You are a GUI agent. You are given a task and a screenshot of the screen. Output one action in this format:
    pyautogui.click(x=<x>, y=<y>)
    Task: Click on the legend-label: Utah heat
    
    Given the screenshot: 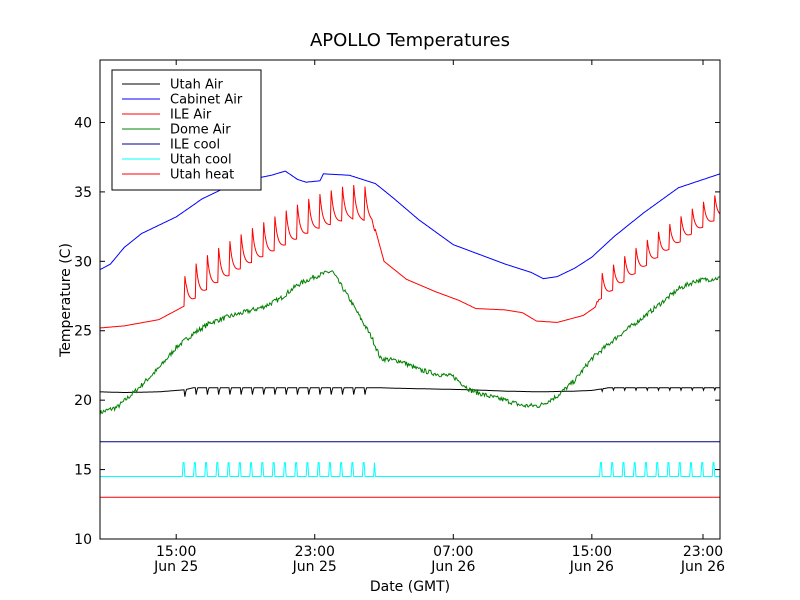 What is the action you would take?
    pyautogui.click(x=202, y=175)
    